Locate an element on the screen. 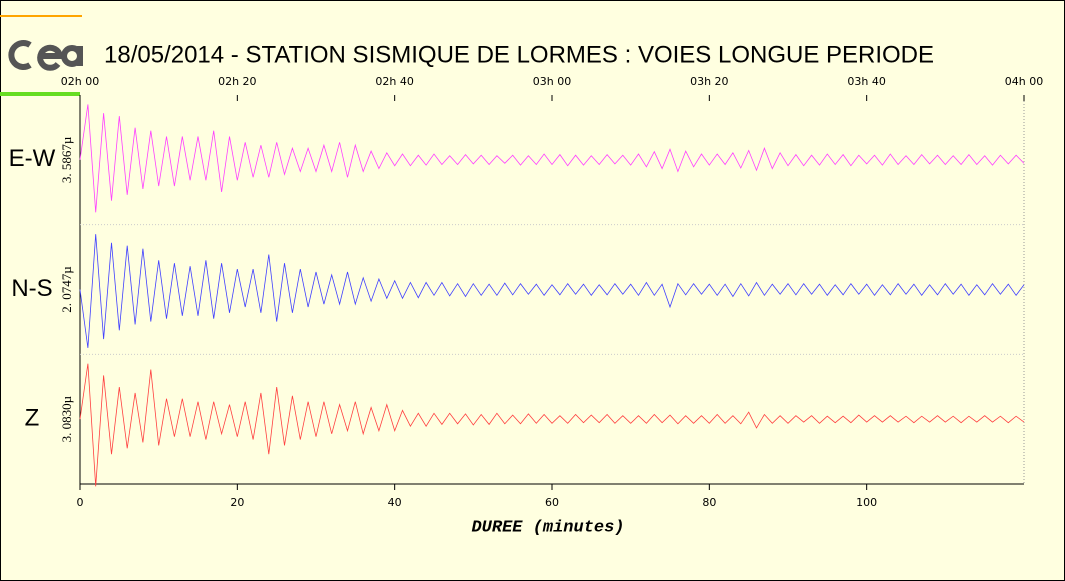  x-tick-label: 20 is located at coordinates (237, 502).